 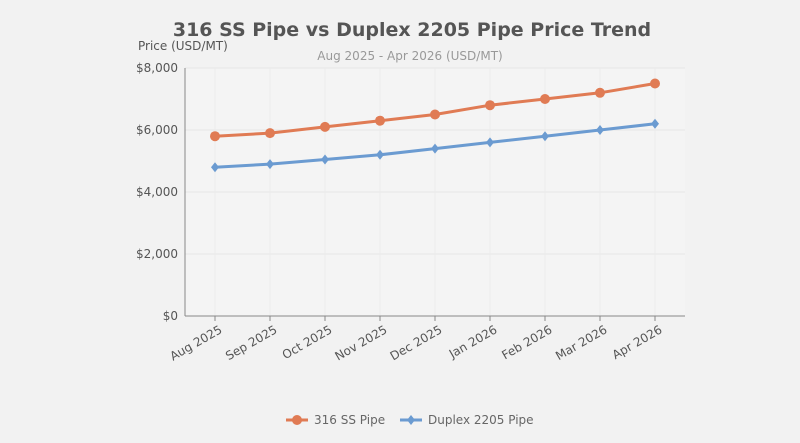 What do you see at coordinates (183, 46) in the screenshot?
I see `y-axis-label: Price (USD/MT)` at bounding box center [183, 46].